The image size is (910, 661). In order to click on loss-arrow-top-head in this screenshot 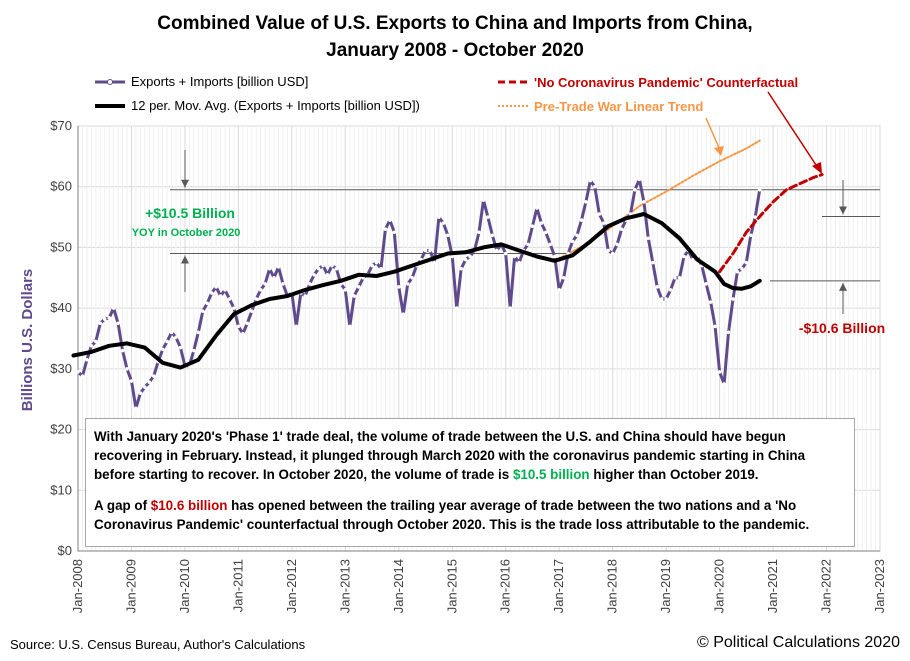, I will do `click(843, 210)`.